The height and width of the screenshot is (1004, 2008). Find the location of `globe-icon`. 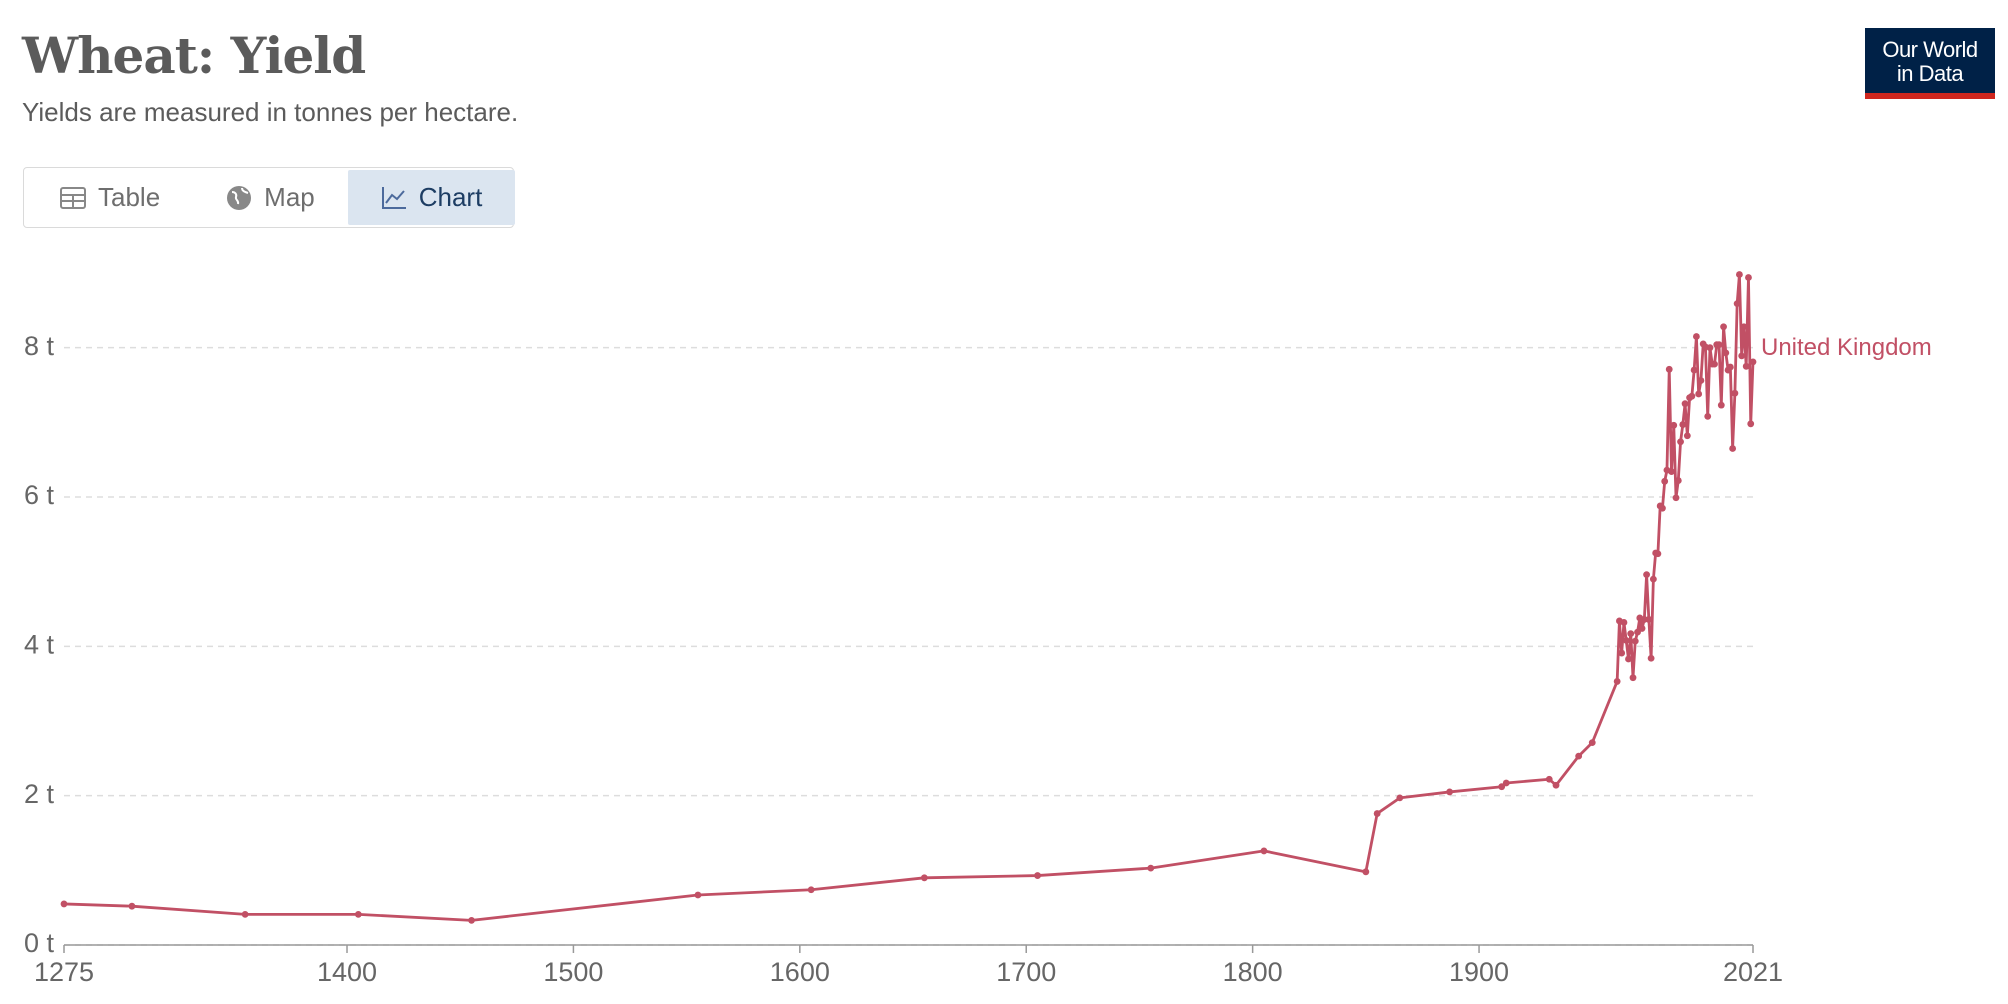

globe-icon is located at coordinates (239, 197).